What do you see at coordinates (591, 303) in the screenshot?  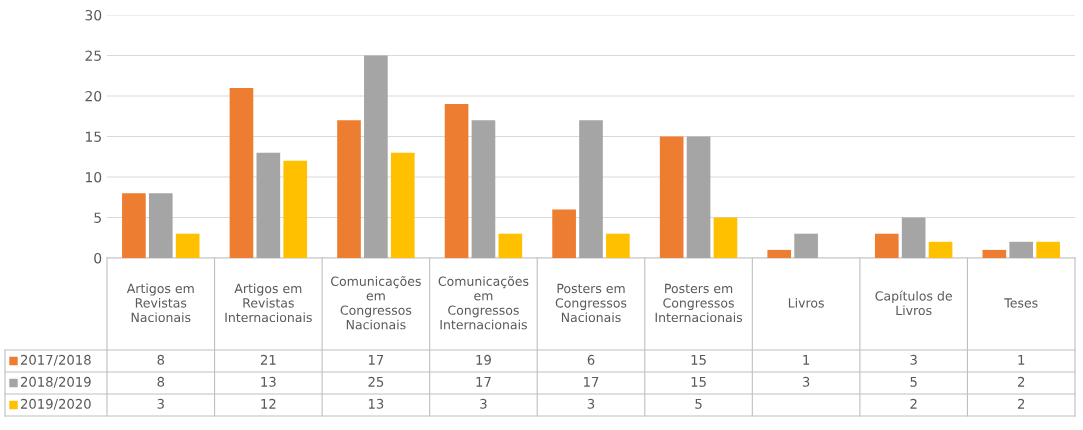 I see `x-tick-label: Posters em Congressos Nacionais` at bounding box center [591, 303].